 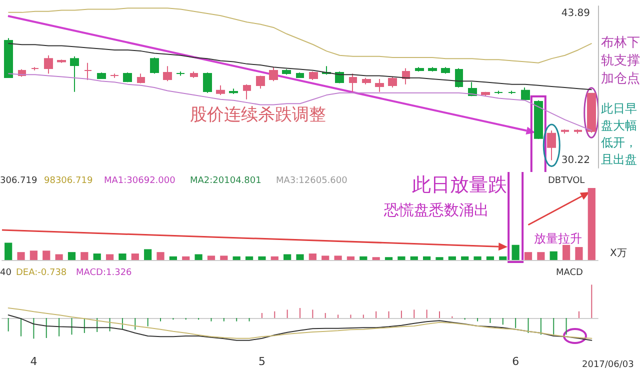 What do you see at coordinates (608, 365) in the screenshot?
I see `text: 2017/06/03` at bounding box center [608, 365].